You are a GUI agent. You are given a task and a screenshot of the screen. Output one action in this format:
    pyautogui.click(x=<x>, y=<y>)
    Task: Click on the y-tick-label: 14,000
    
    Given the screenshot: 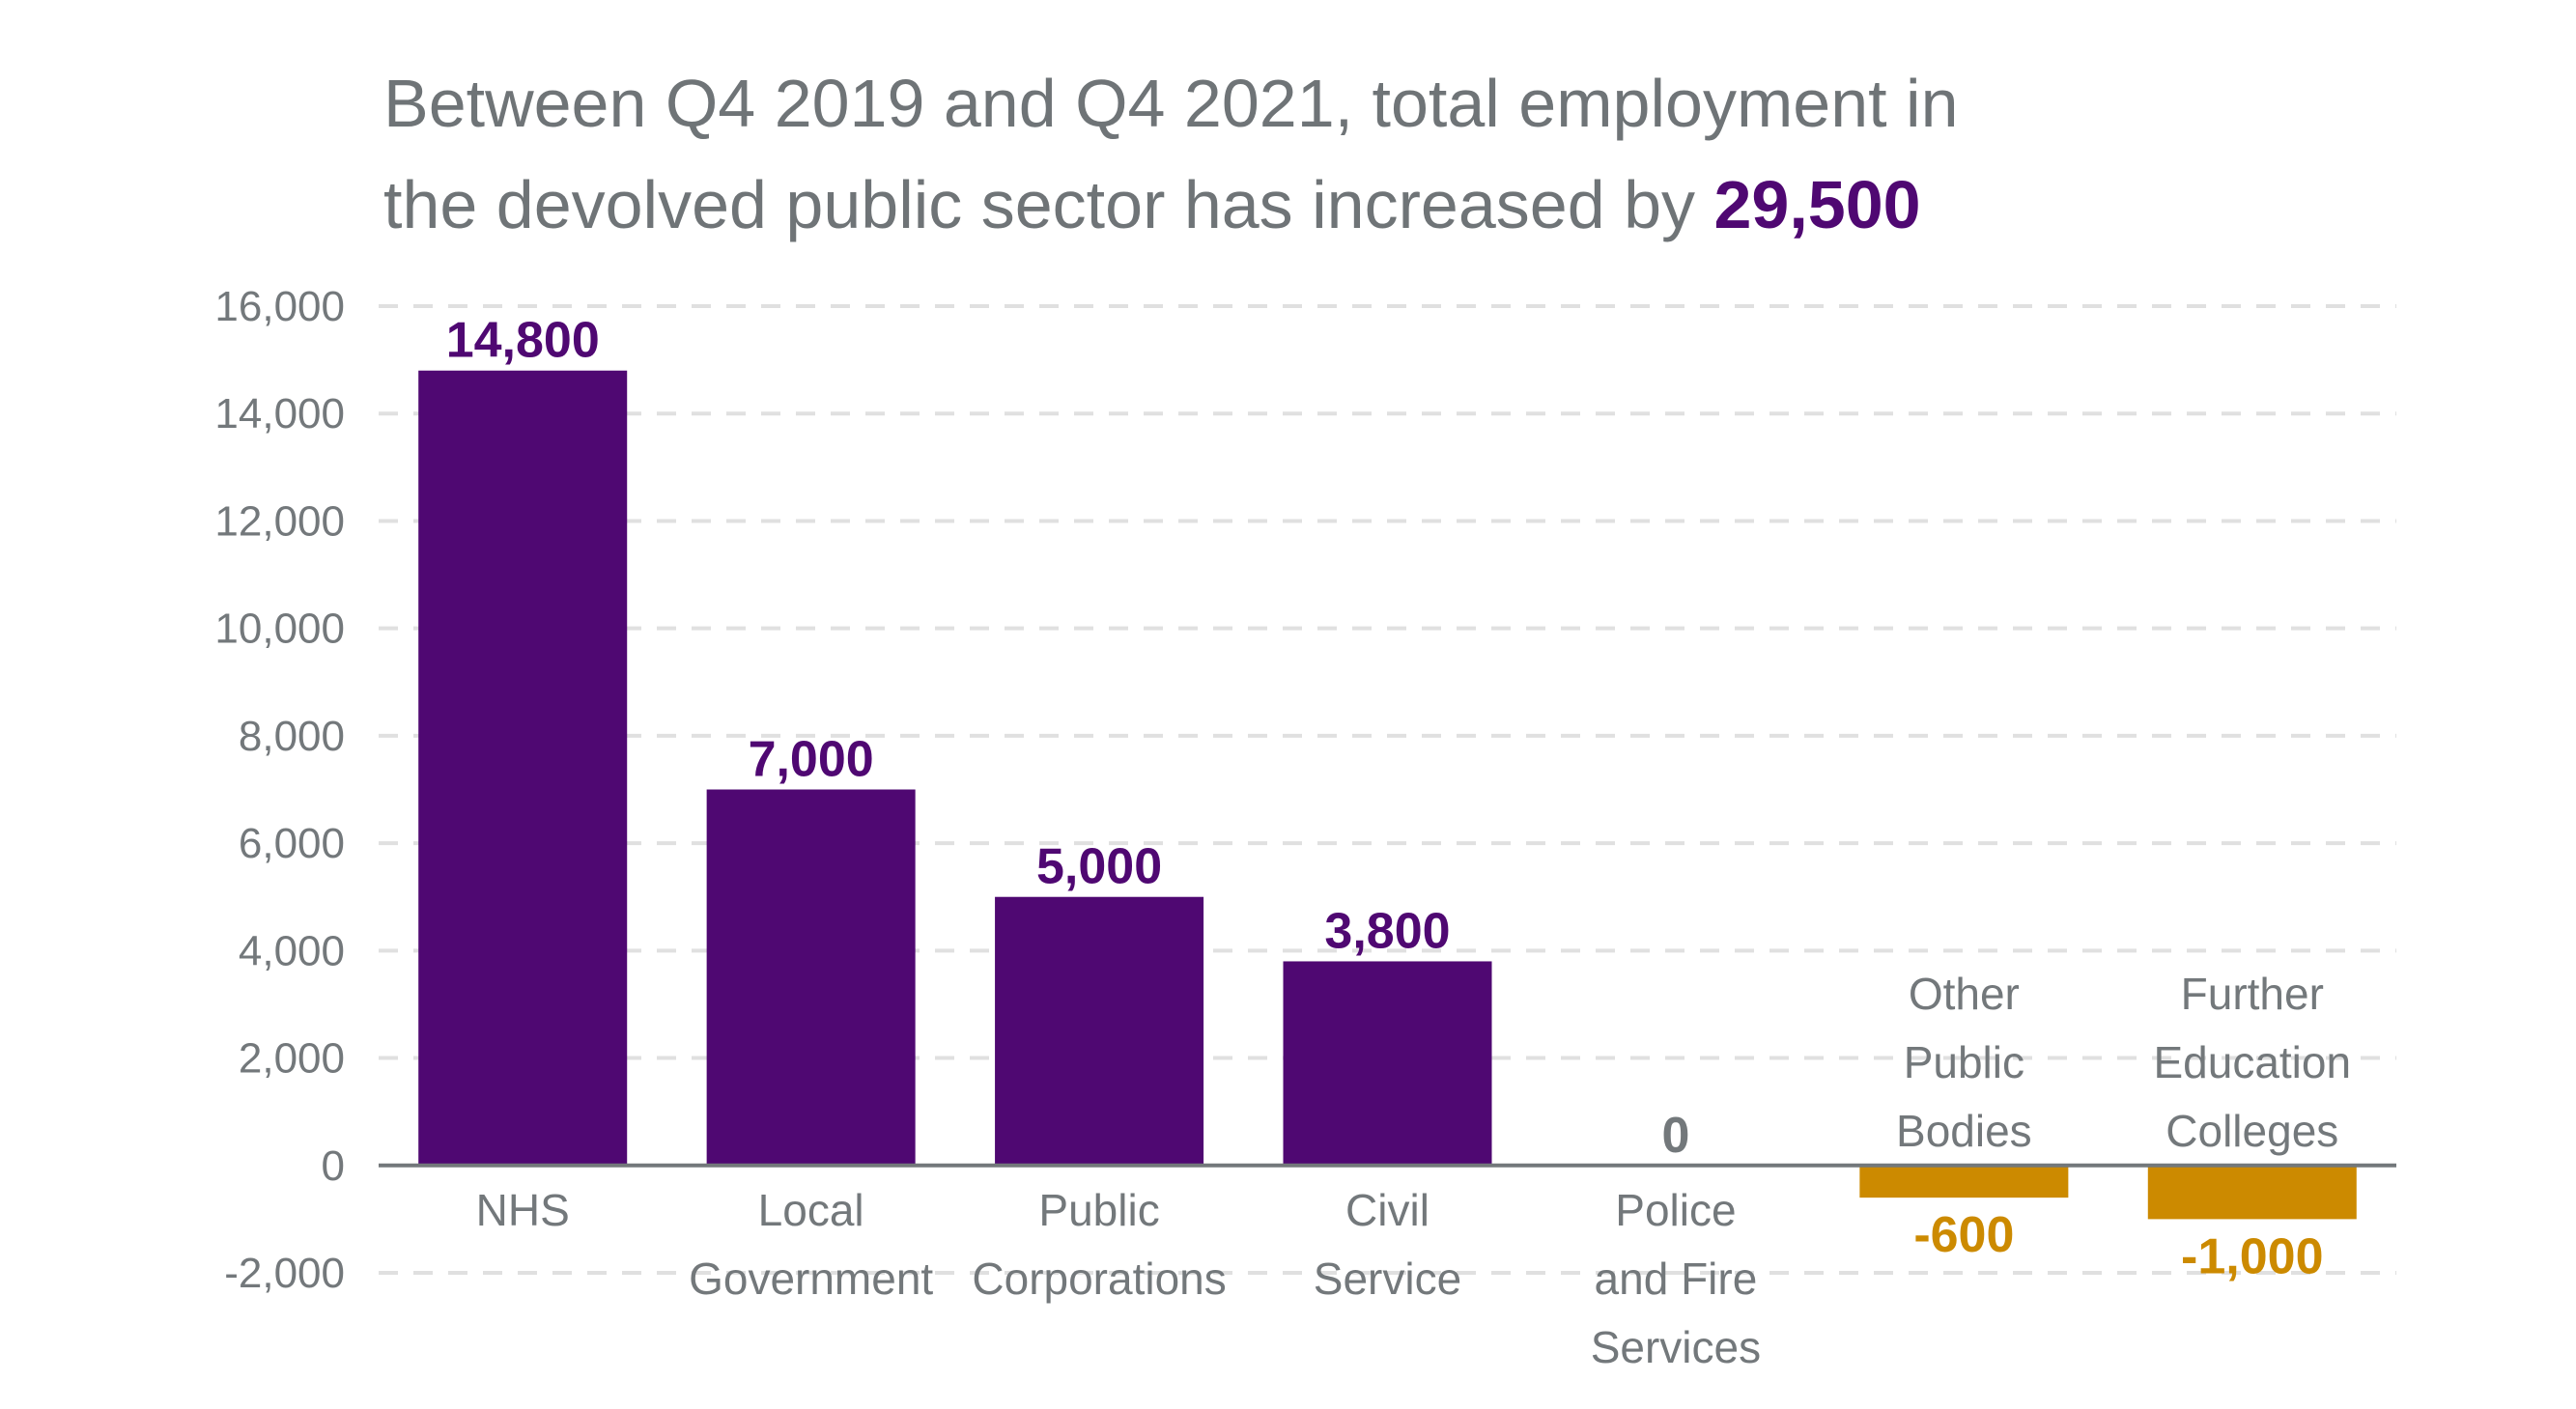 What is the action you would take?
    pyautogui.click(x=279, y=413)
    